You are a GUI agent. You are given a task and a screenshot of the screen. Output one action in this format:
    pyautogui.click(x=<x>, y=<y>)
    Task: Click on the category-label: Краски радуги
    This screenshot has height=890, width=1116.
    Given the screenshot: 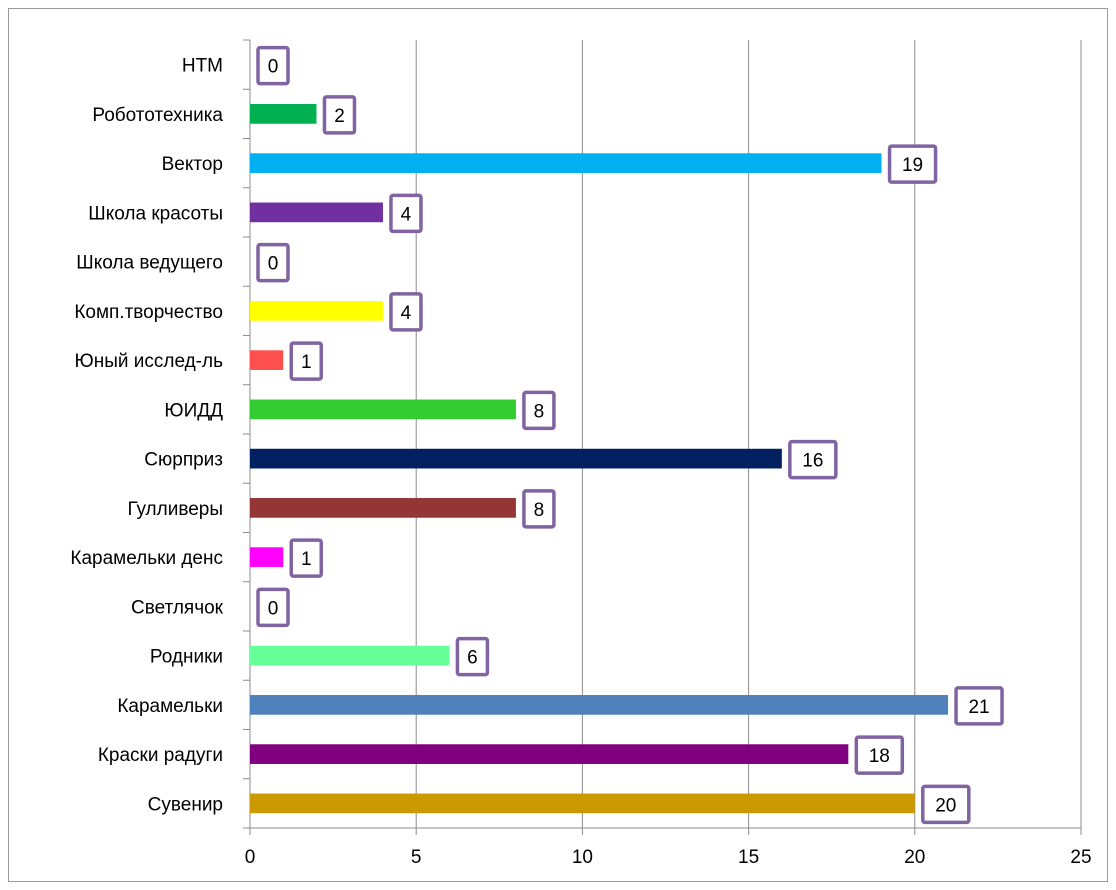 What is the action you would take?
    pyautogui.click(x=160, y=755)
    